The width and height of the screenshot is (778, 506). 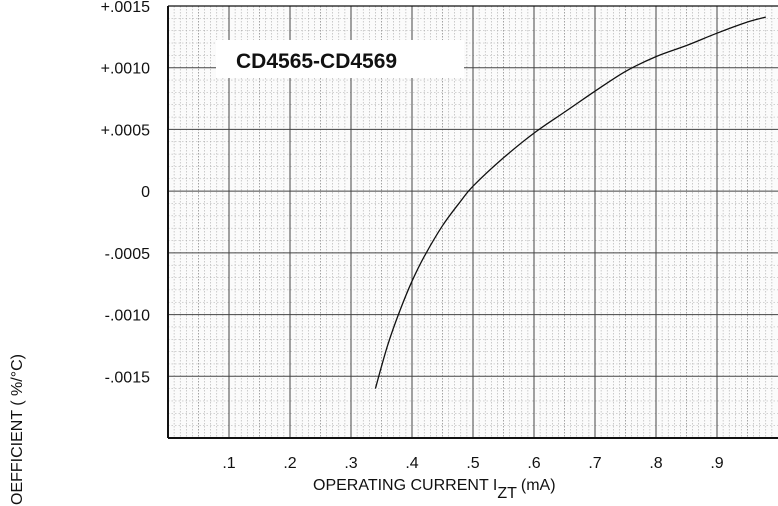 What do you see at coordinates (538, 485) in the screenshot?
I see `x-axis-label-unit: (mA)` at bounding box center [538, 485].